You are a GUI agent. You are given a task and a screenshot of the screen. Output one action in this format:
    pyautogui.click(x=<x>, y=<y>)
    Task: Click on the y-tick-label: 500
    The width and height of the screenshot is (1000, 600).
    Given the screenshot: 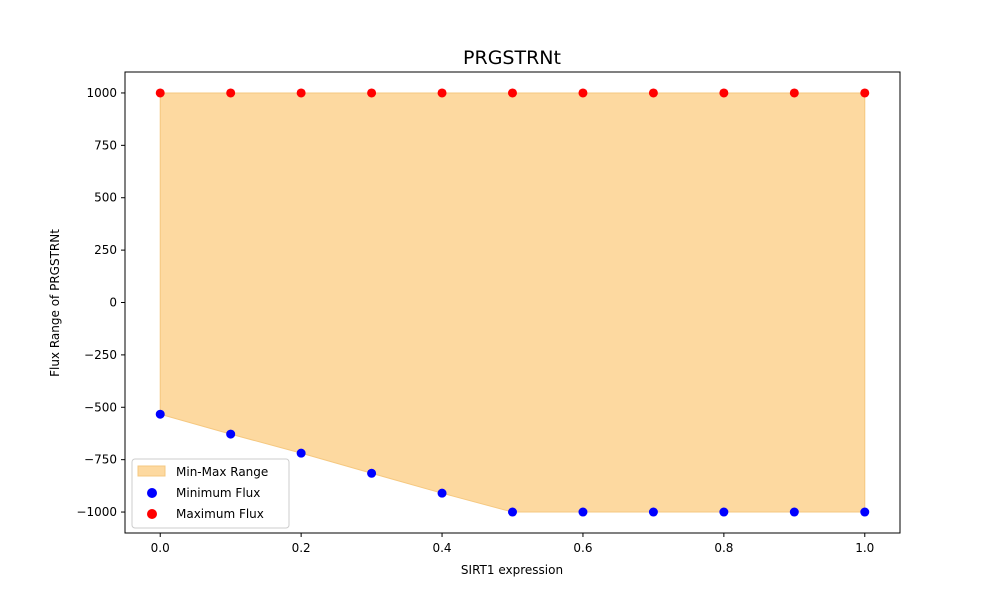 What is the action you would take?
    pyautogui.click(x=105, y=198)
    